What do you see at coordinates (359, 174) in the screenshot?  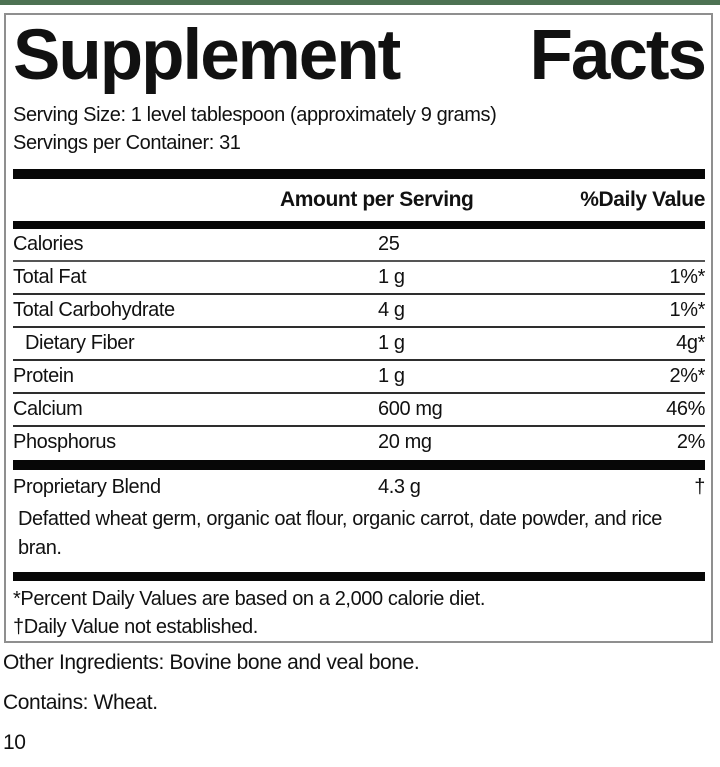 I see `separator-bar-top` at bounding box center [359, 174].